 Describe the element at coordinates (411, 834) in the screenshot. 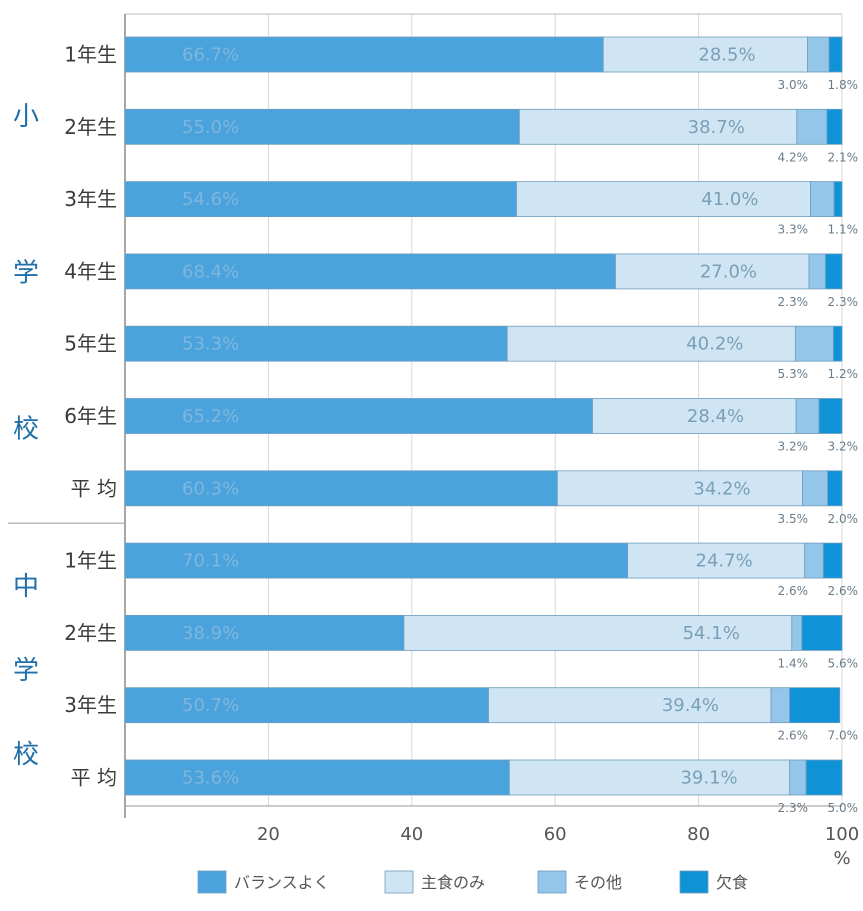

I see `x-tick-label: 40` at that location.